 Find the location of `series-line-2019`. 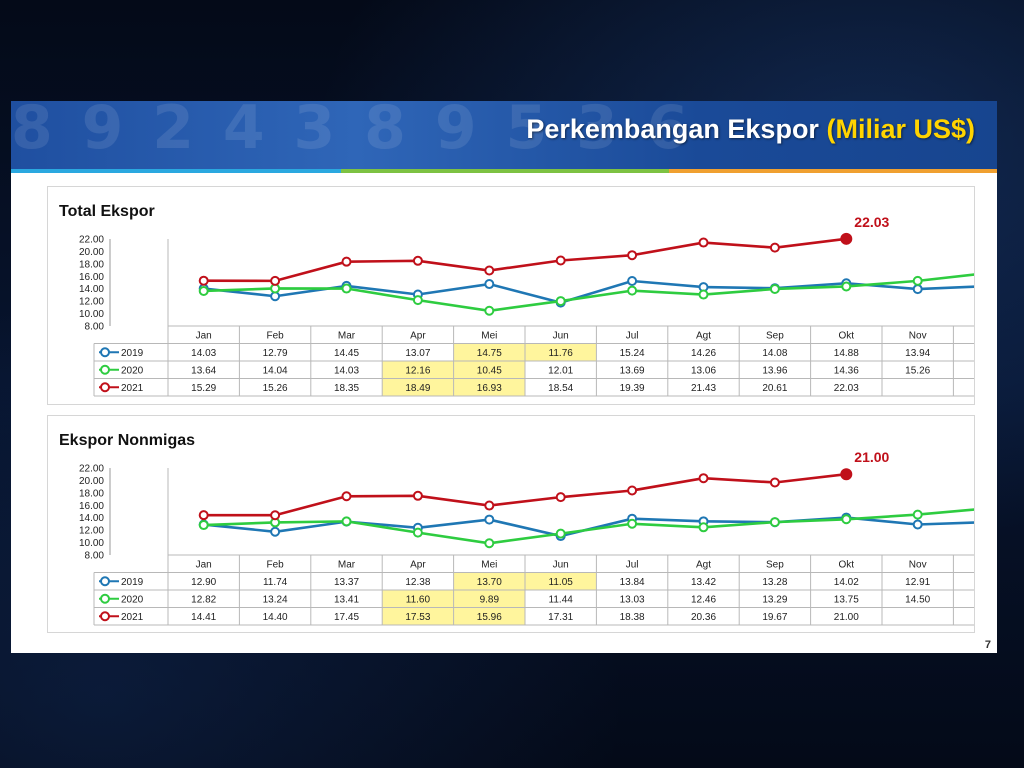

series-line-2019 is located at coordinates (588, 527).